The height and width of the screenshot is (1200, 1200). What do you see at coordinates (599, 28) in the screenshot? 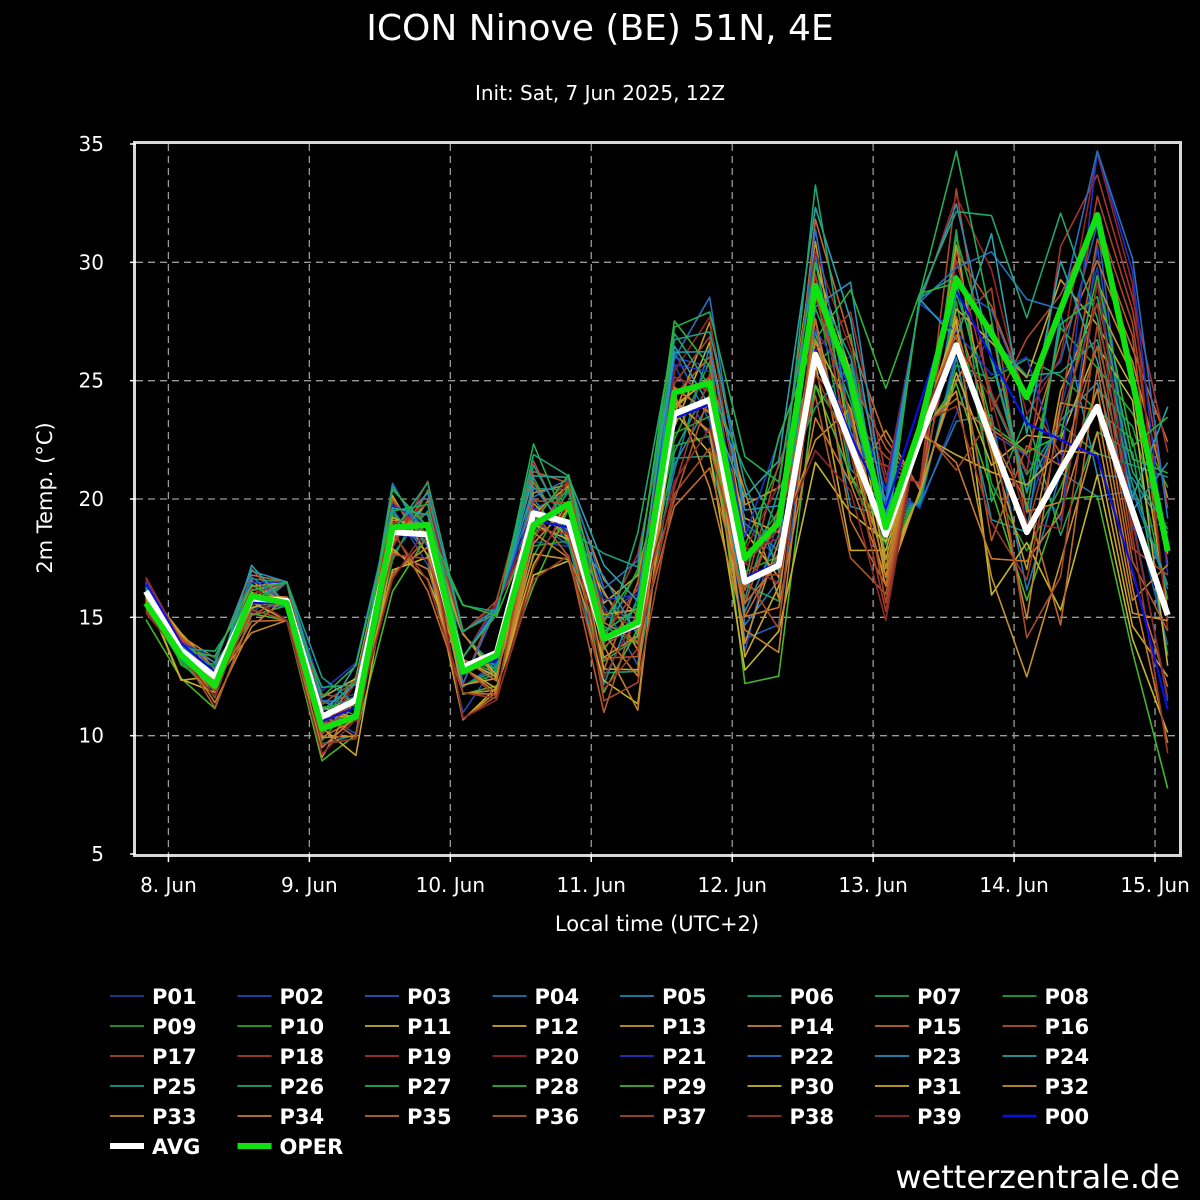
I see `chart-title: ICON Ninove (BE) 51N, 4E` at bounding box center [599, 28].